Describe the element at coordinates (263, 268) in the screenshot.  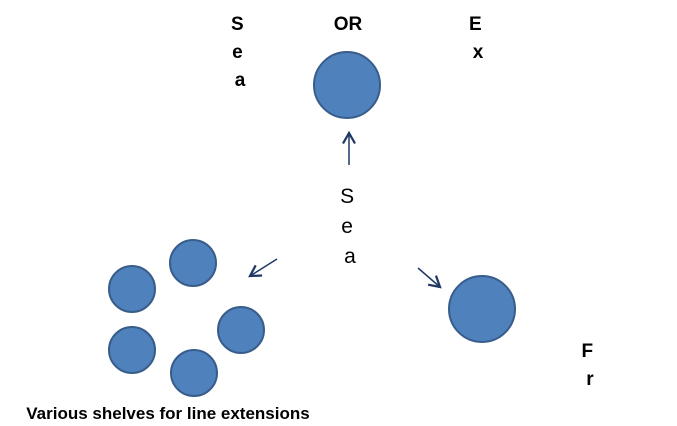
I see `arrow-left` at that location.